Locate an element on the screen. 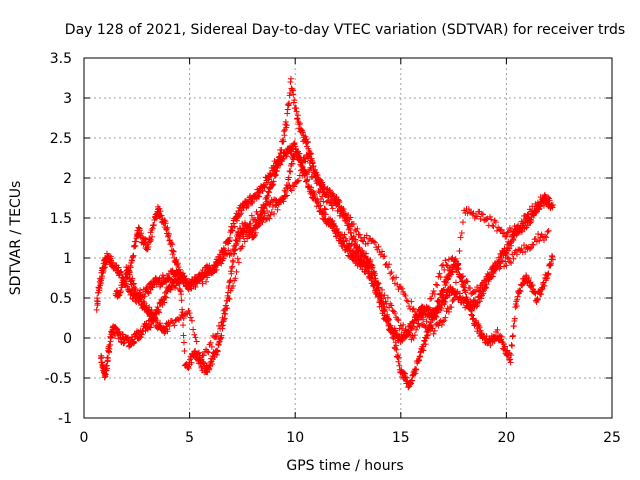  x-tick-label: 25 is located at coordinates (612, 438).